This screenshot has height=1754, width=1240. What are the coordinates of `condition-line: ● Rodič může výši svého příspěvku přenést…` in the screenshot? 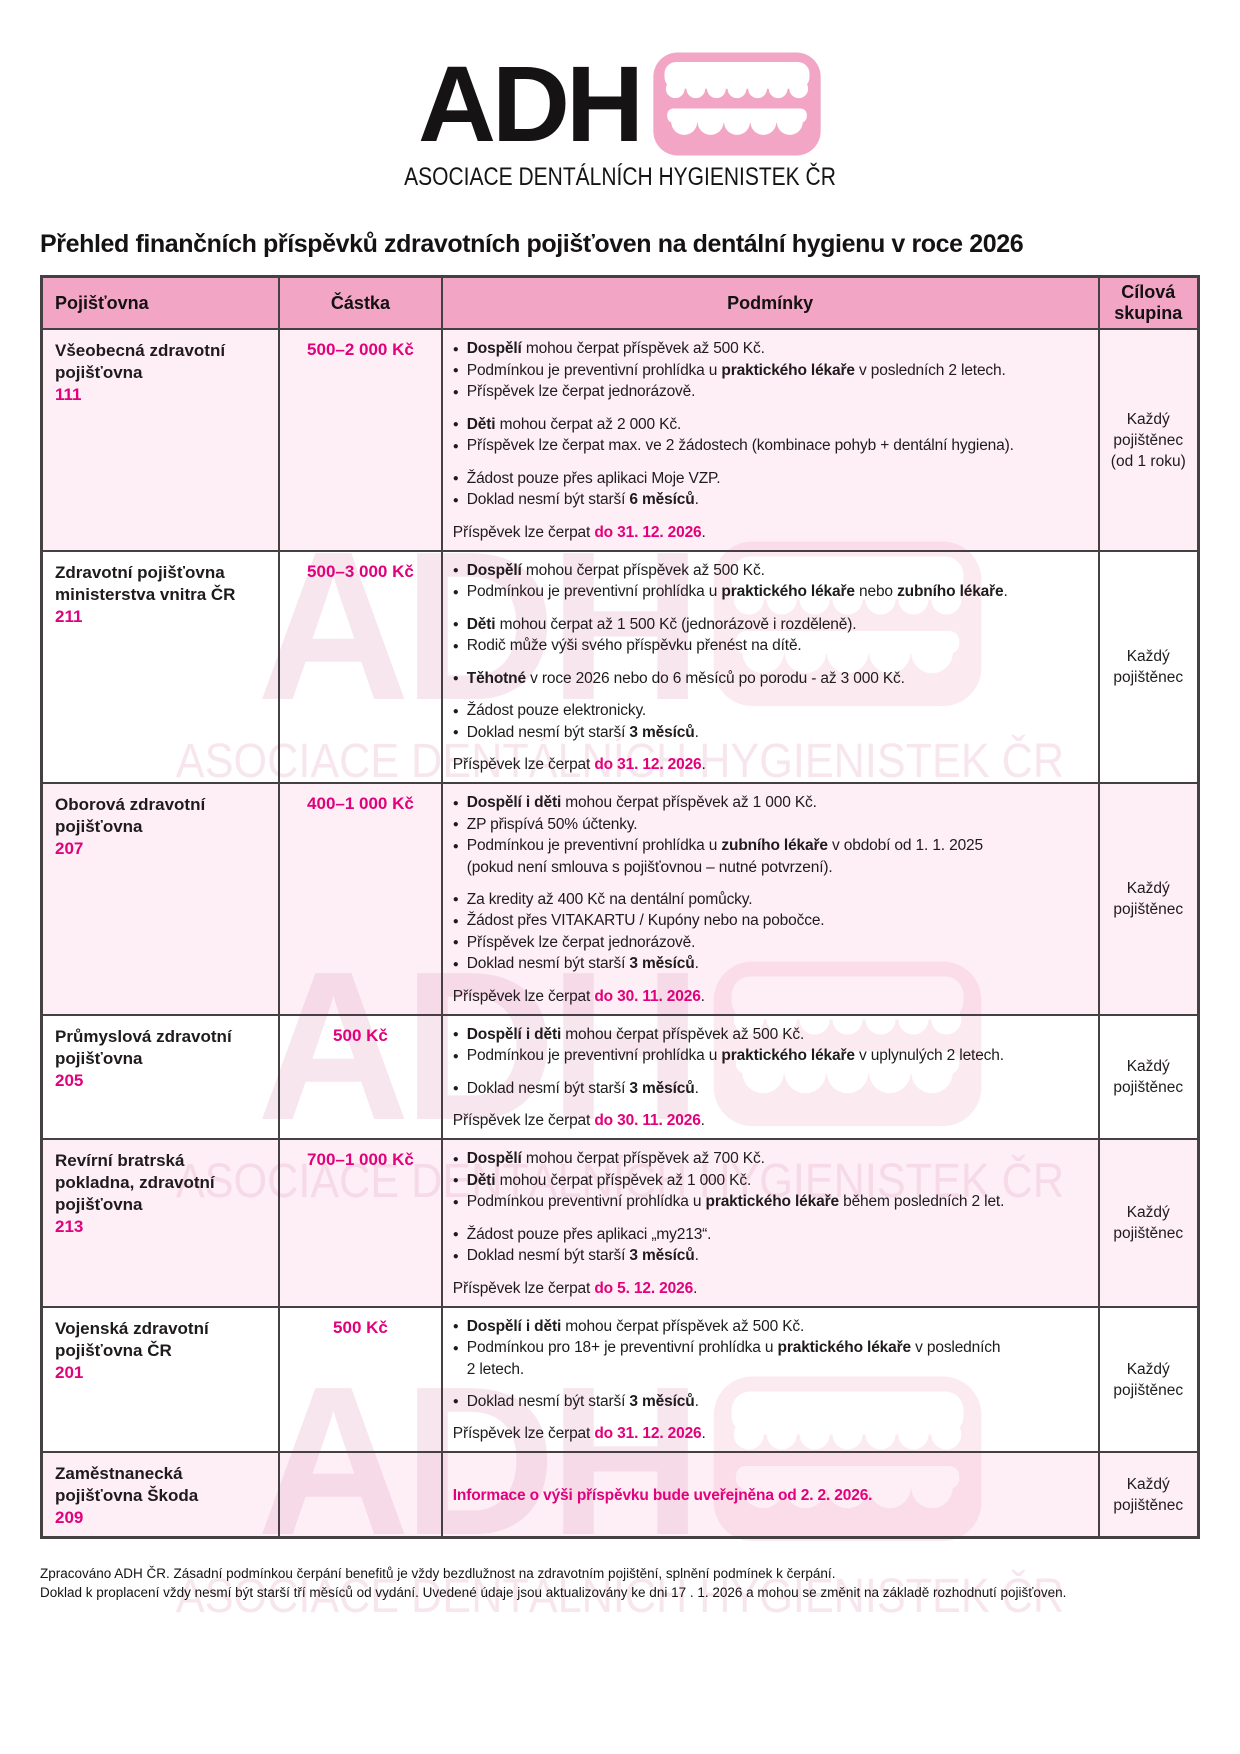 It's located at (770, 646).